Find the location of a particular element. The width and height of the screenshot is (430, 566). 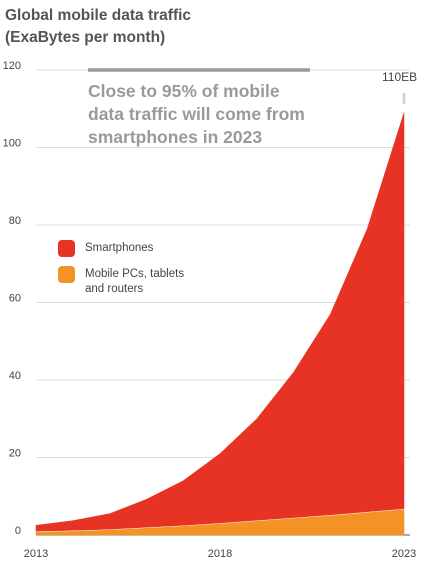

legend-label-line: and routers is located at coordinates (114, 289).